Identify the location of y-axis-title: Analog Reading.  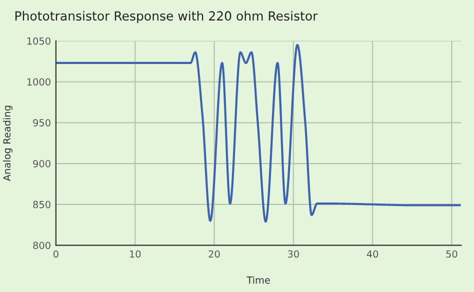
(7, 144).